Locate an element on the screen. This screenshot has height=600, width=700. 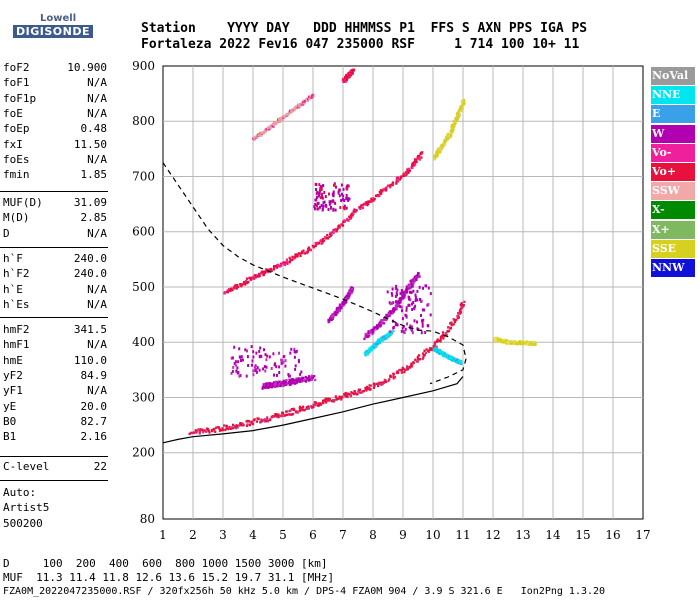
param-value: N/A is located at coordinates (97, 233).